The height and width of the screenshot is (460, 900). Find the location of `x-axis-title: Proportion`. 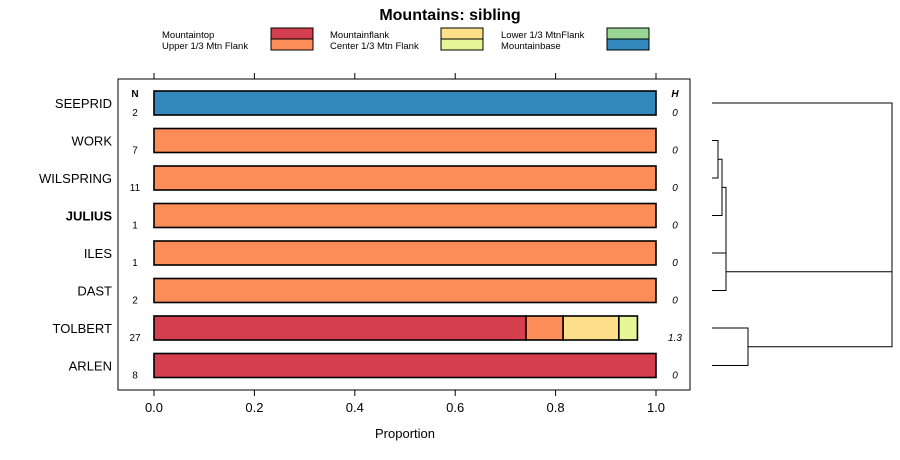

x-axis-title: Proportion is located at coordinates (405, 433).